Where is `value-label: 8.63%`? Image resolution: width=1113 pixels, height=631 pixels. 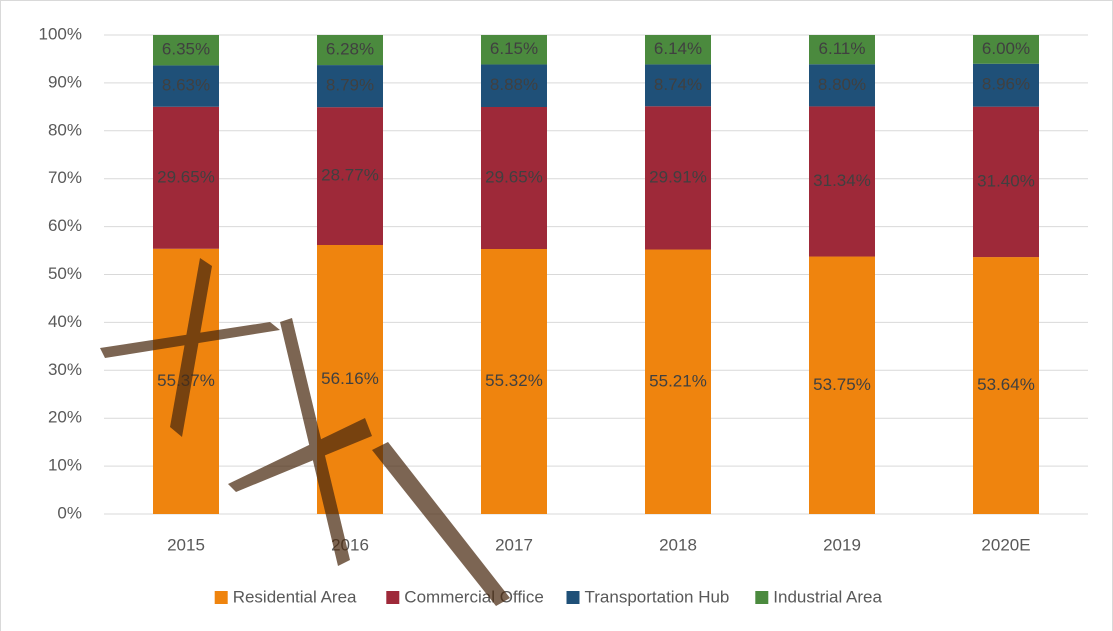
value-label: 8.63% is located at coordinates (186, 85).